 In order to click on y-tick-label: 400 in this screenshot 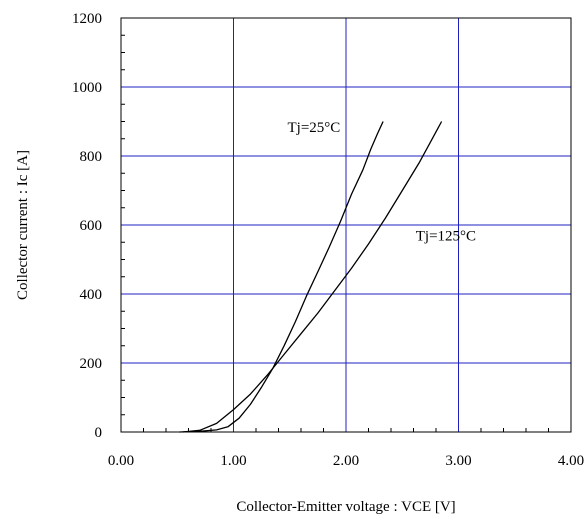, I will do `click(91, 295)`.